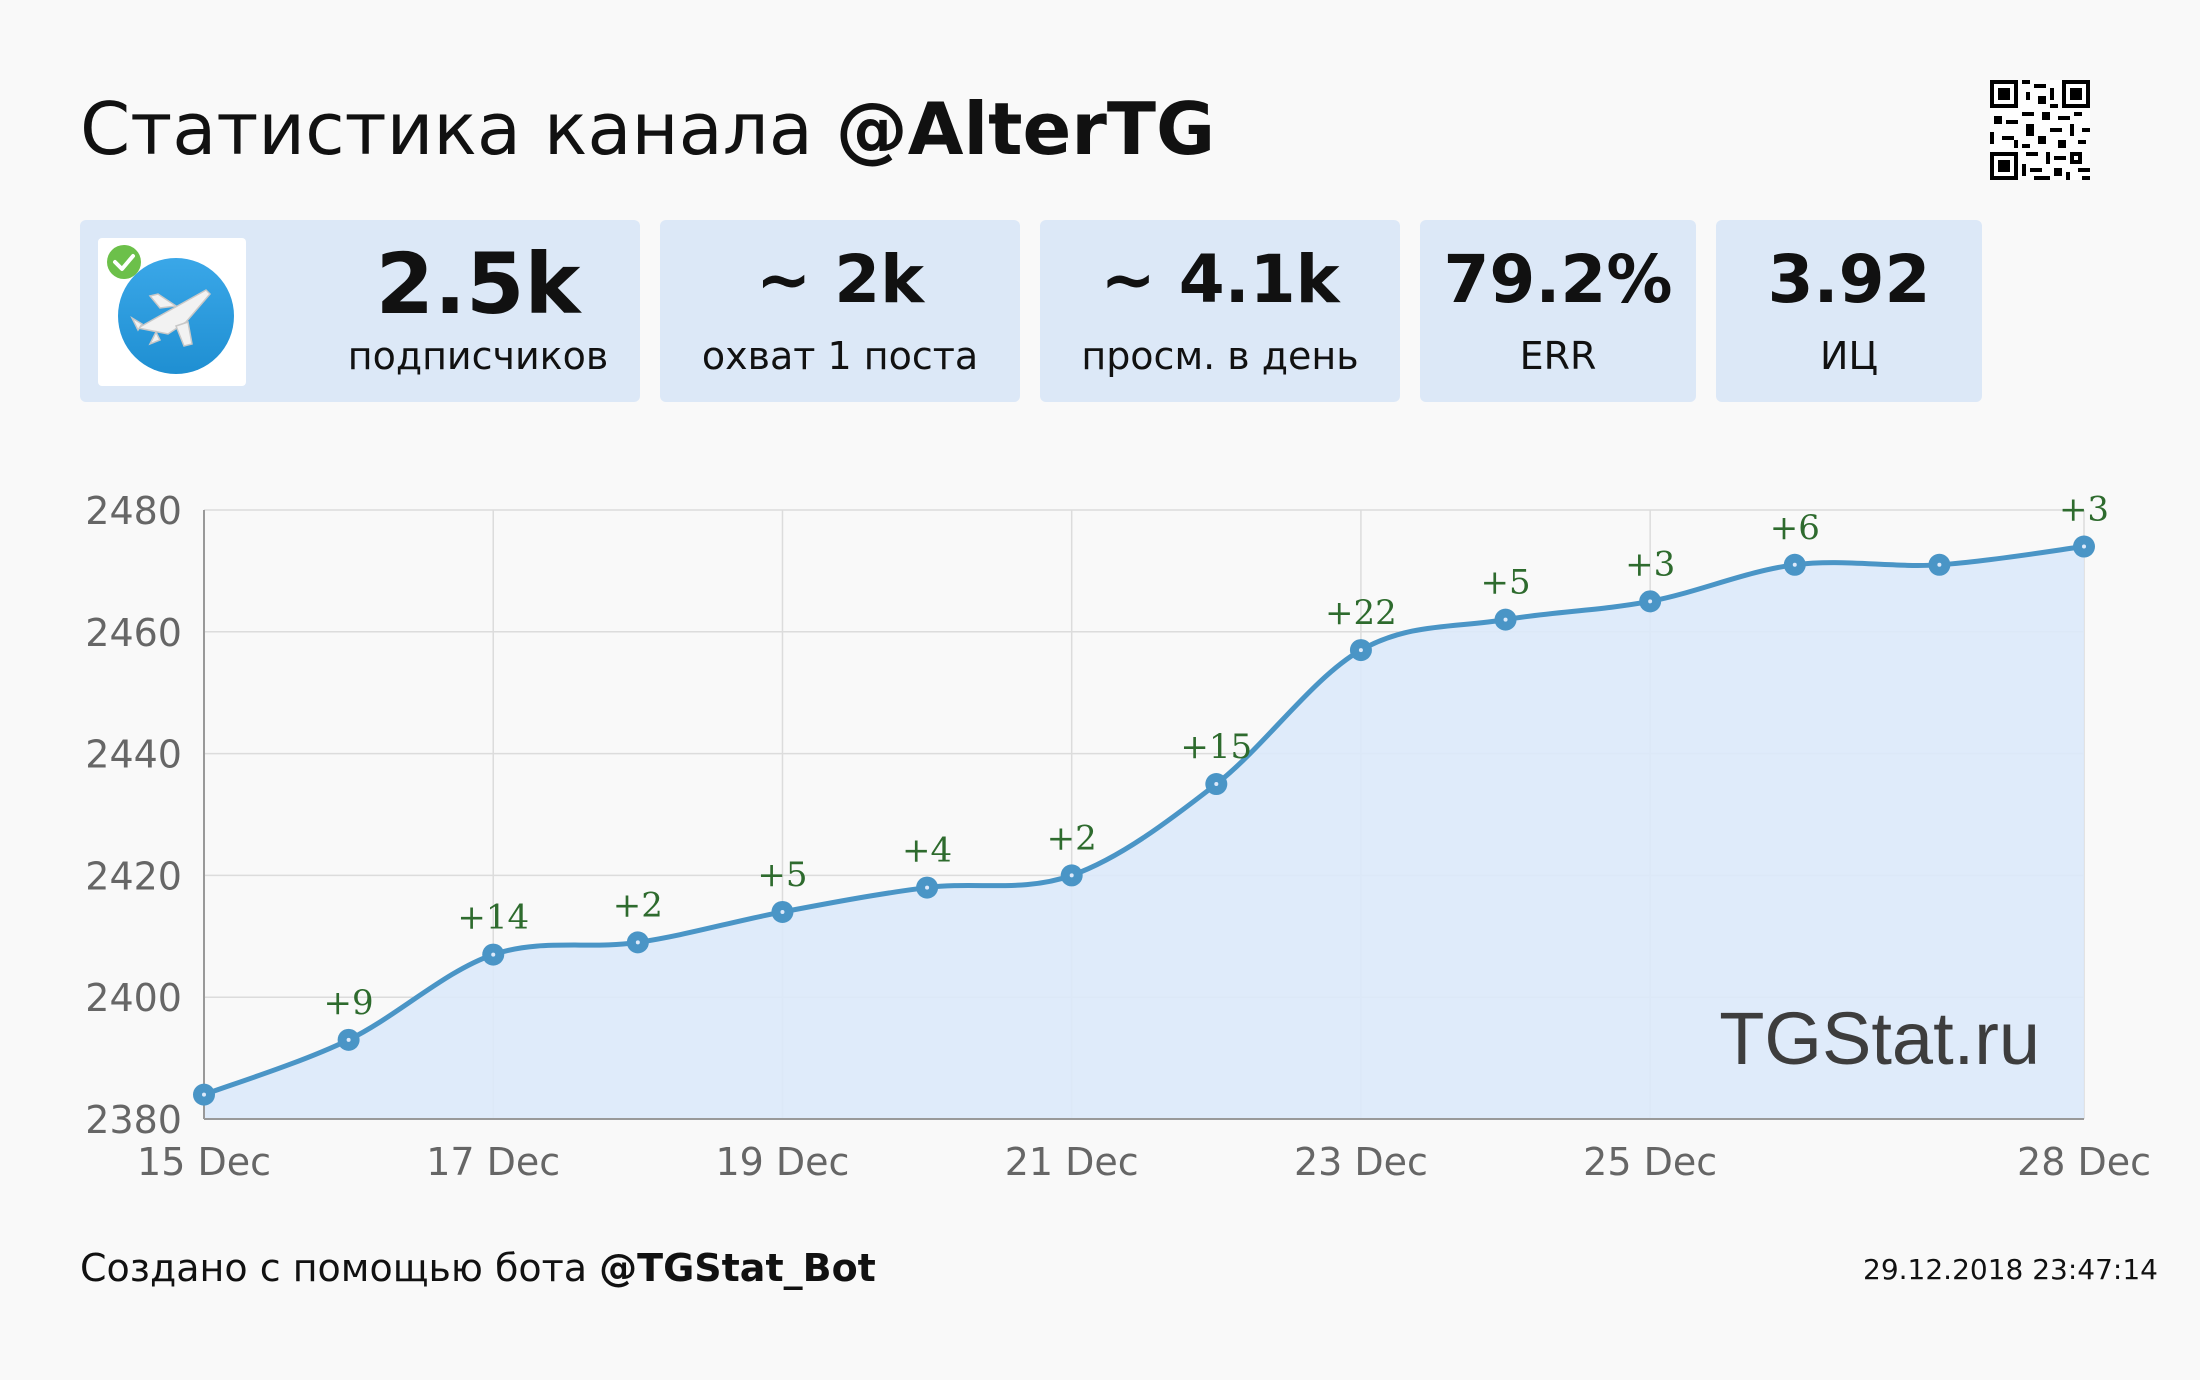 The image size is (2200, 1380). What do you see at coordinates (1849, 356) in the screenshot?
I see `stat-label: ИЦ` at bounding box center [1849, 356].